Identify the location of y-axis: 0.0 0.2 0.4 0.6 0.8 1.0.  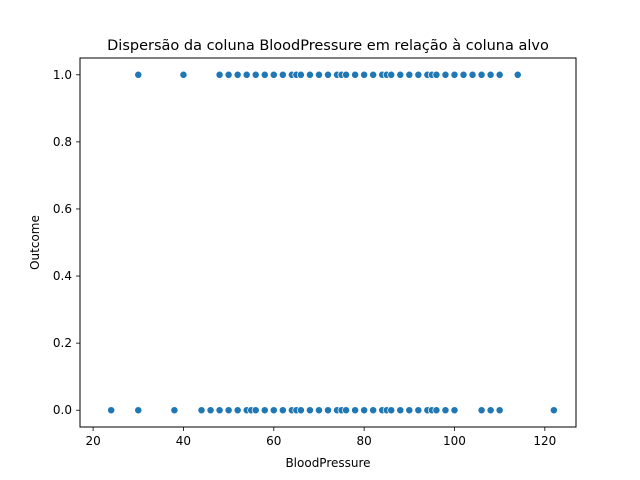
(66, 242).